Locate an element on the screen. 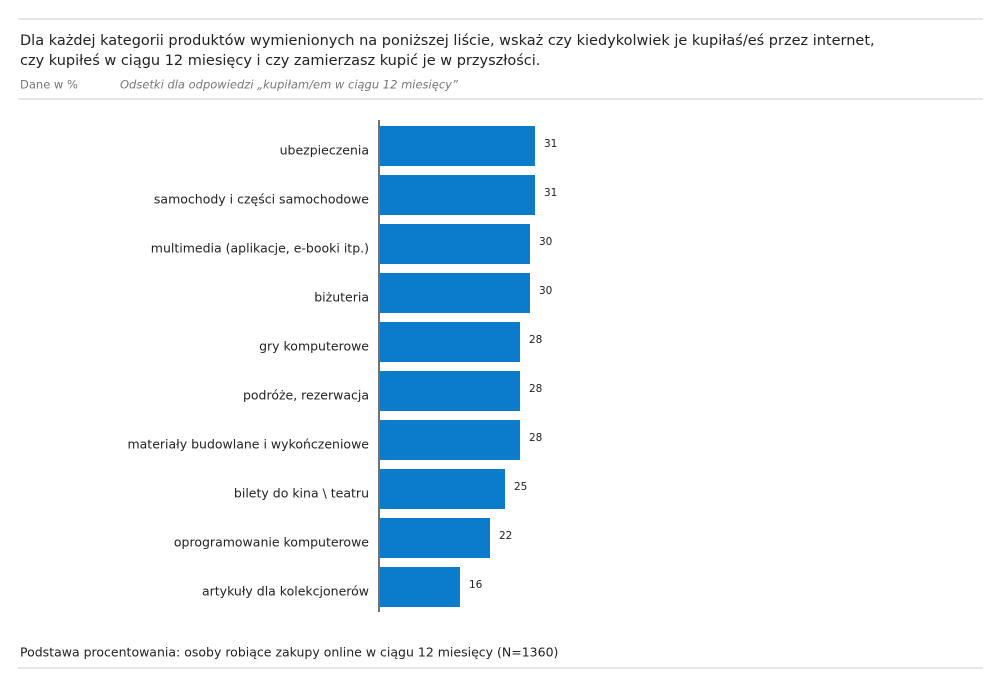 Image resolution: width=1000 pixels, height=692 pixels. value-label: 22 is located at coordinates (505, 536).